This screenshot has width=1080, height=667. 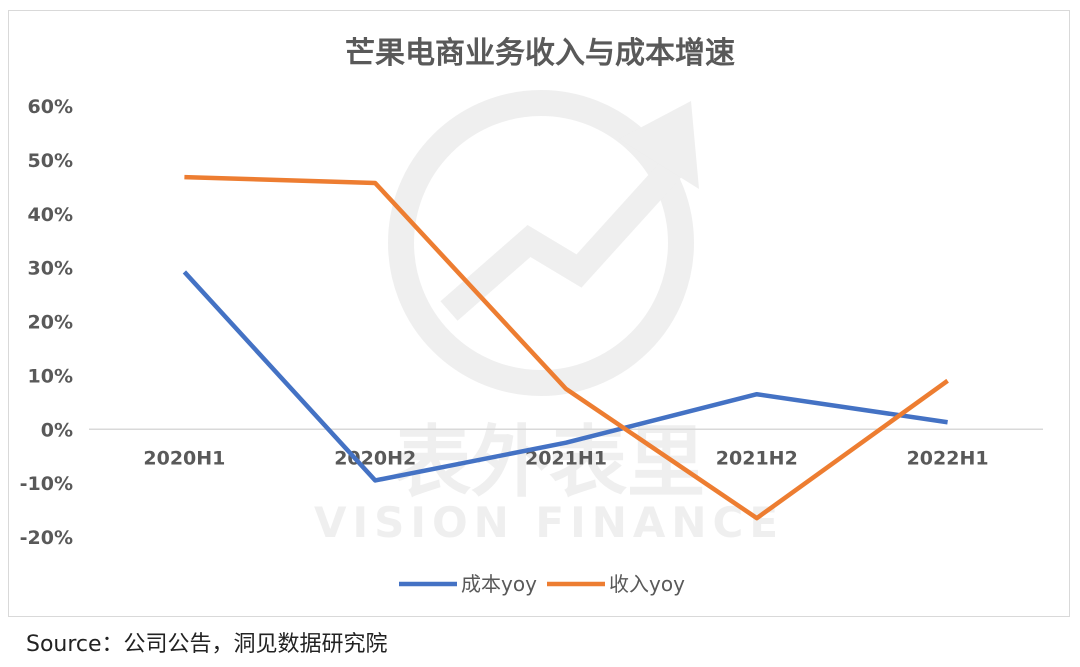 I want to click on y-tick-label: -20%, so click(x=46, y=538).